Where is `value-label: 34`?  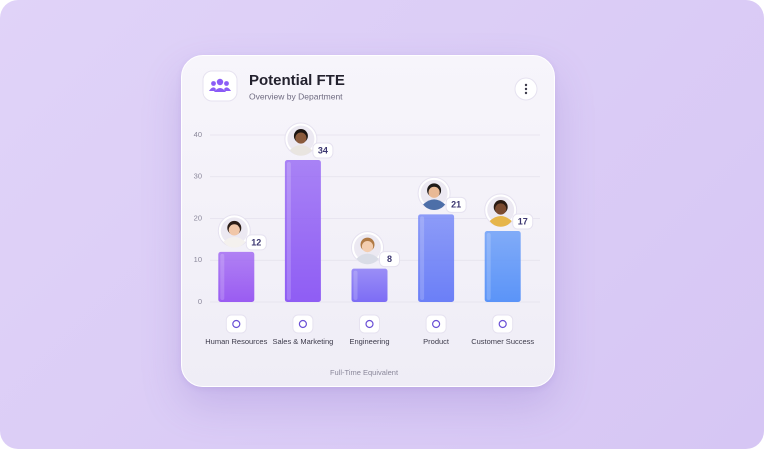 value-label: 34 is located at coordinates (323, 150).